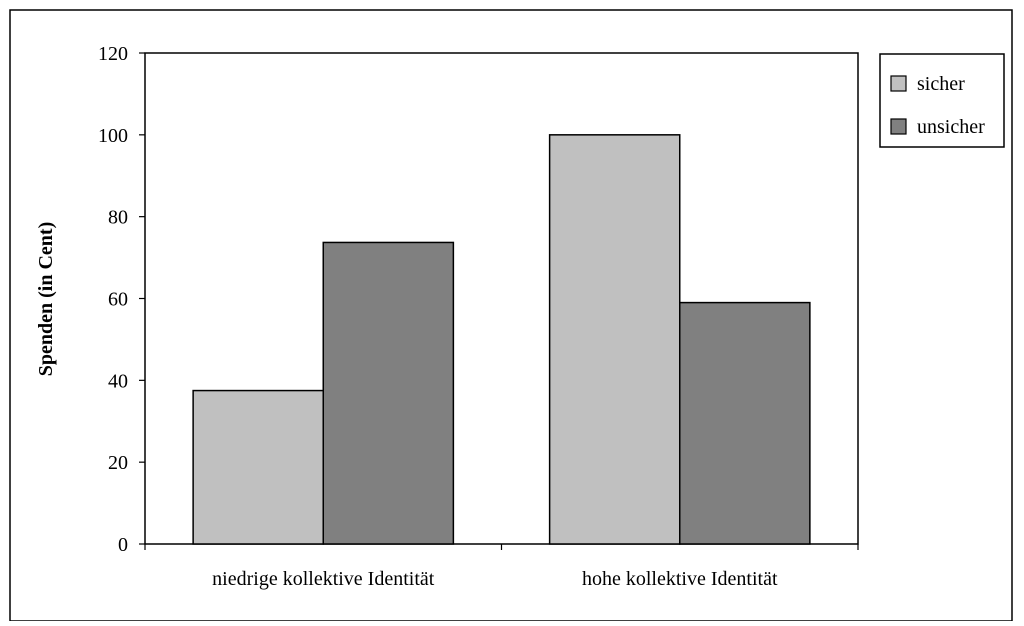  I want to click on legend-label-sicher: sicher, so click(941, 84).